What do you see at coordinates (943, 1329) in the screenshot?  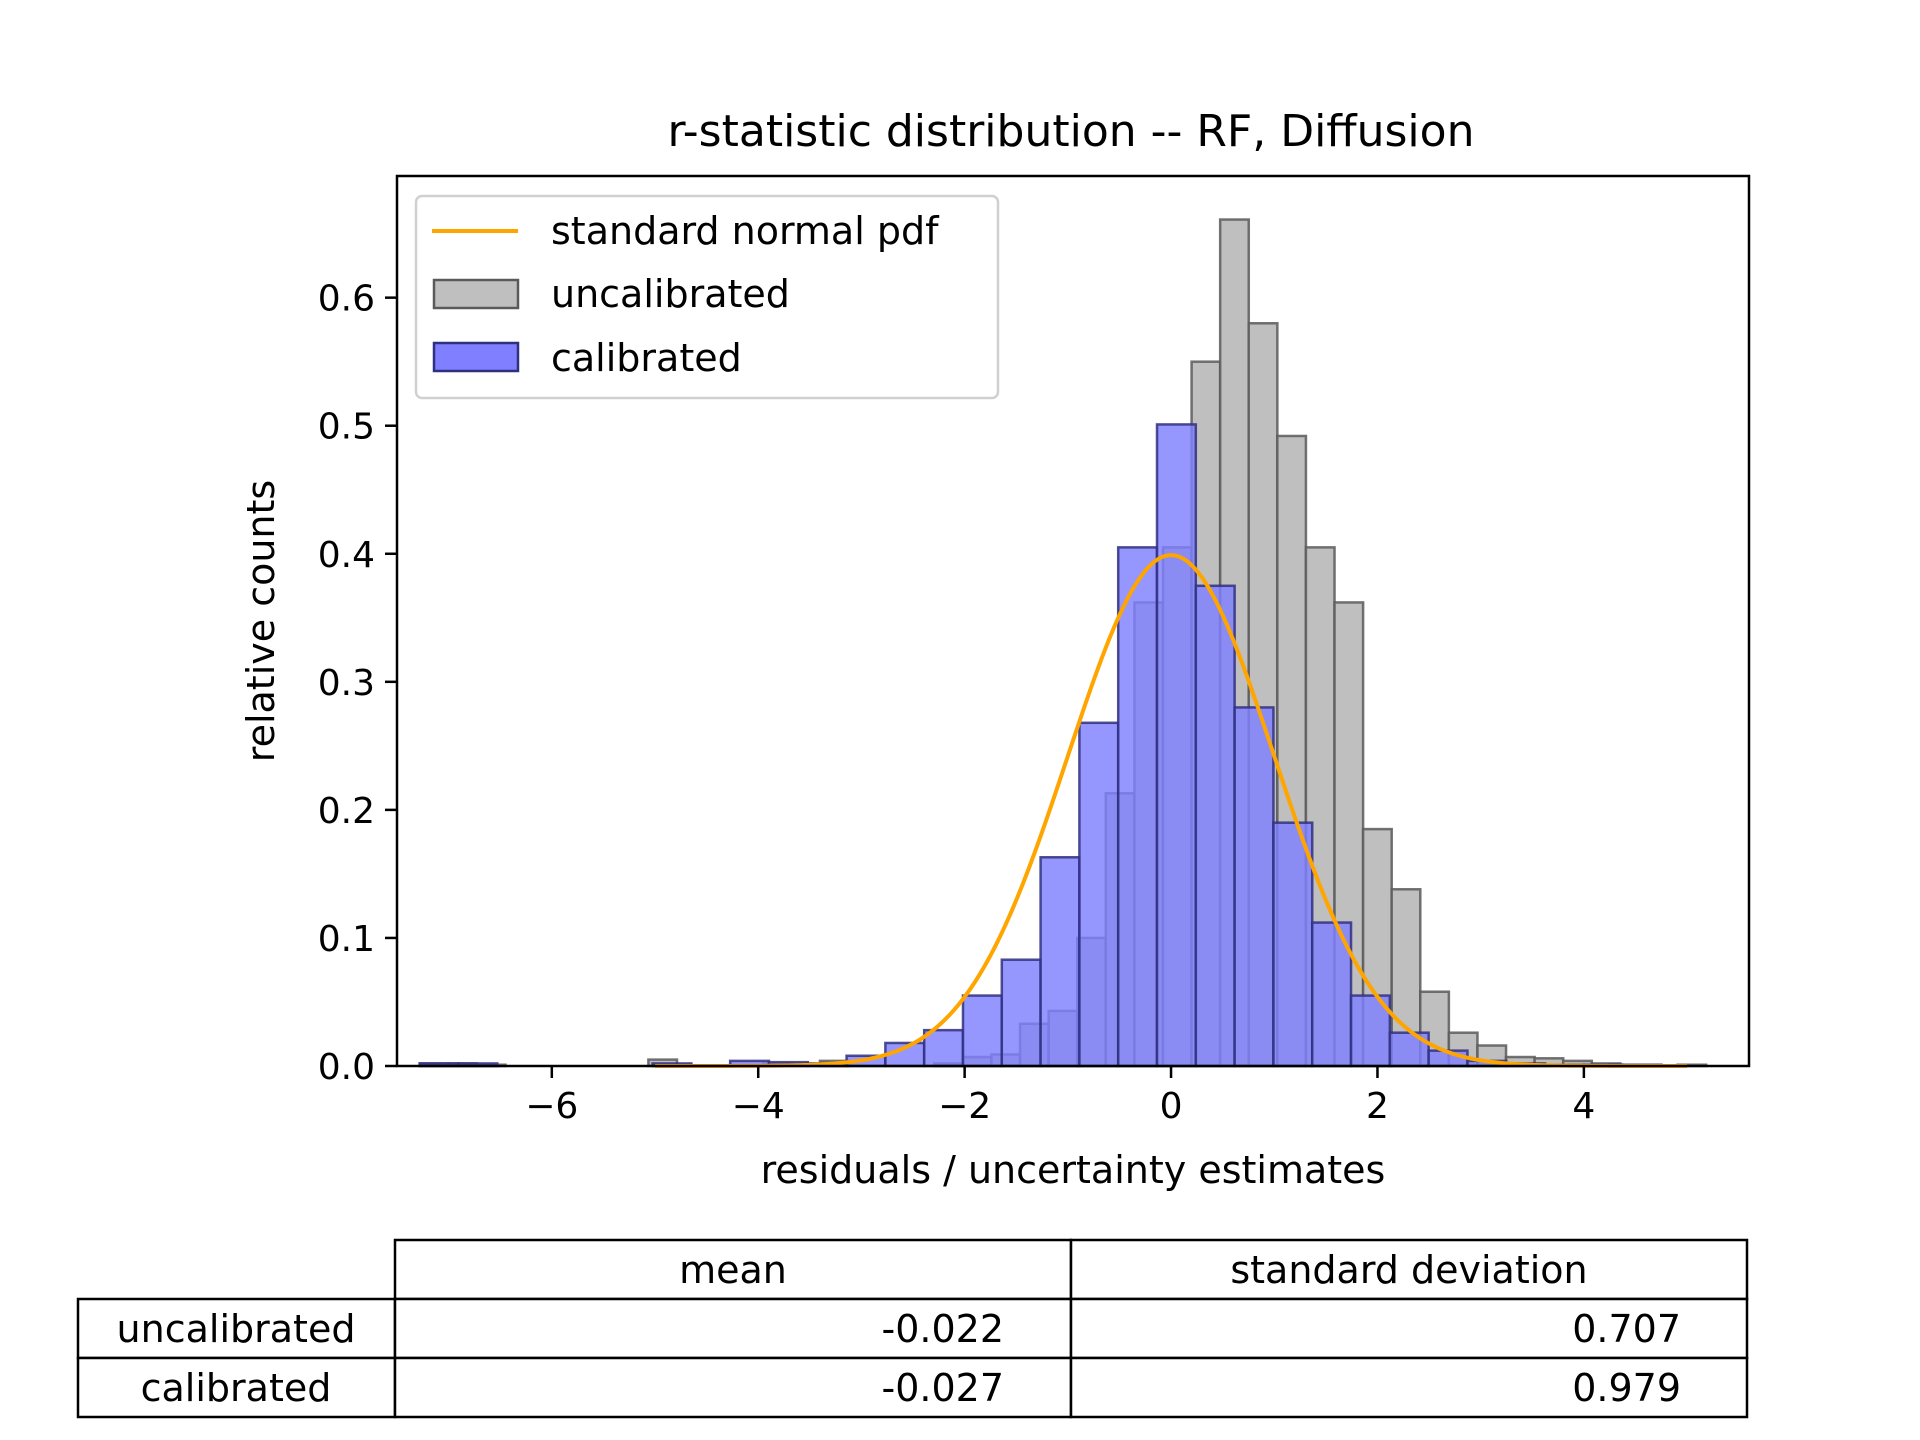 I see `table-cell-mean: -0.022` at bounding box center [943, 1329].